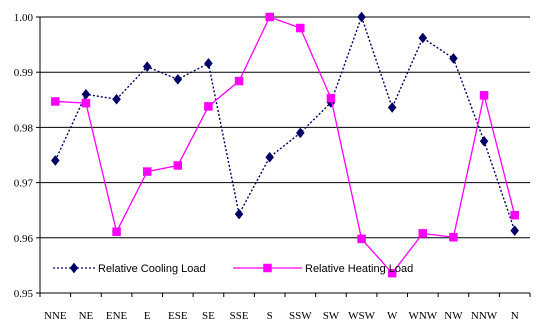 The width and height of the screenshot is (547, 332). I want to click on x-tick-label: NNE, so click(55, 316).